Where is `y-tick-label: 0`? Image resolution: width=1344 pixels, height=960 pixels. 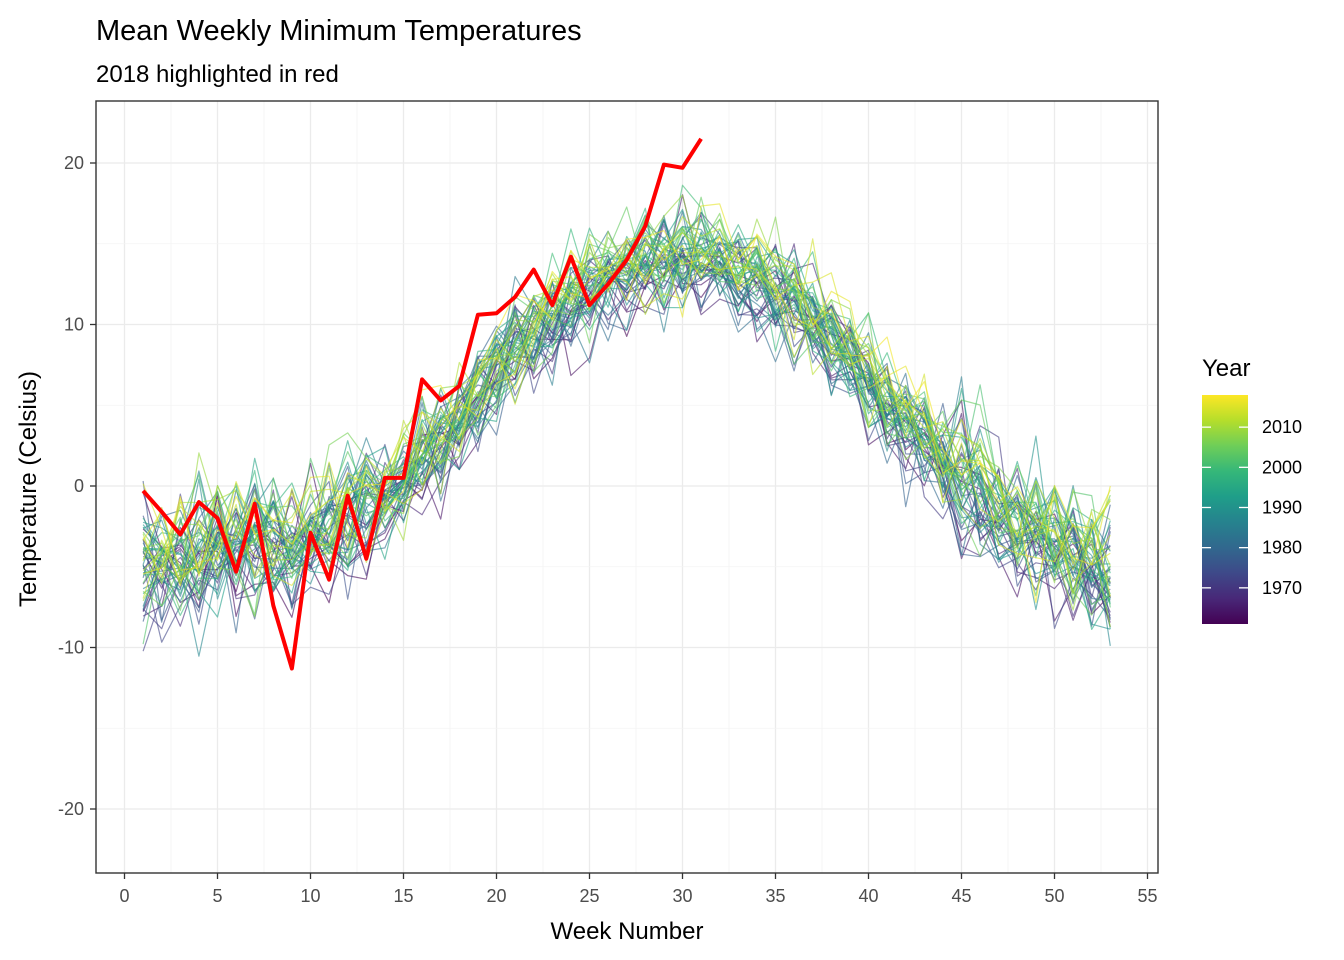
y-tick-label: 0 is located at coordinates (79, 486).